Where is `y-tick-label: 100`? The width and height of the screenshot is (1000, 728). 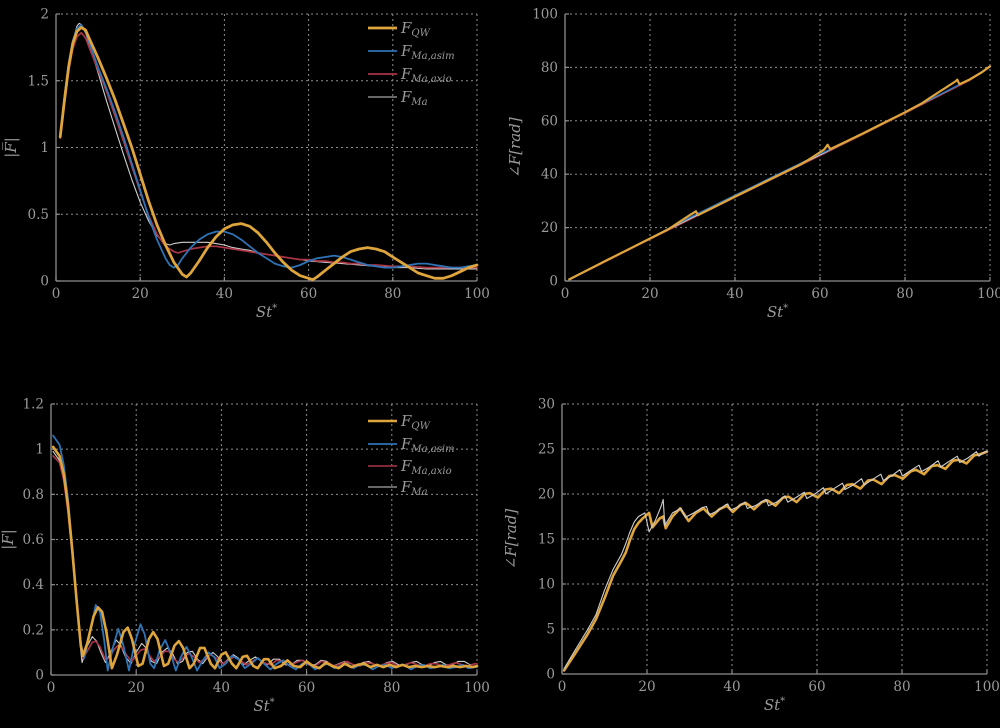
y-tick-label: 100 is located at coordinates (545, 15).